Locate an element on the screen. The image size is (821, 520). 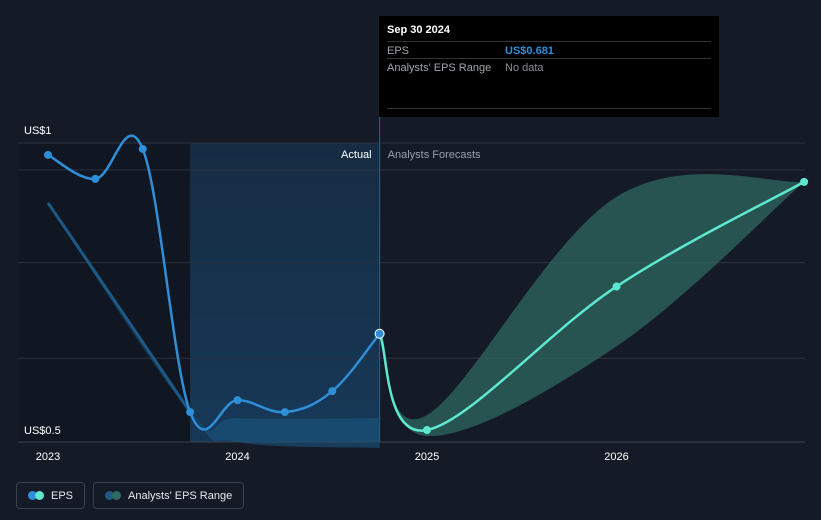
legend-dot-range-forecast is located at coordinates (117, 495).